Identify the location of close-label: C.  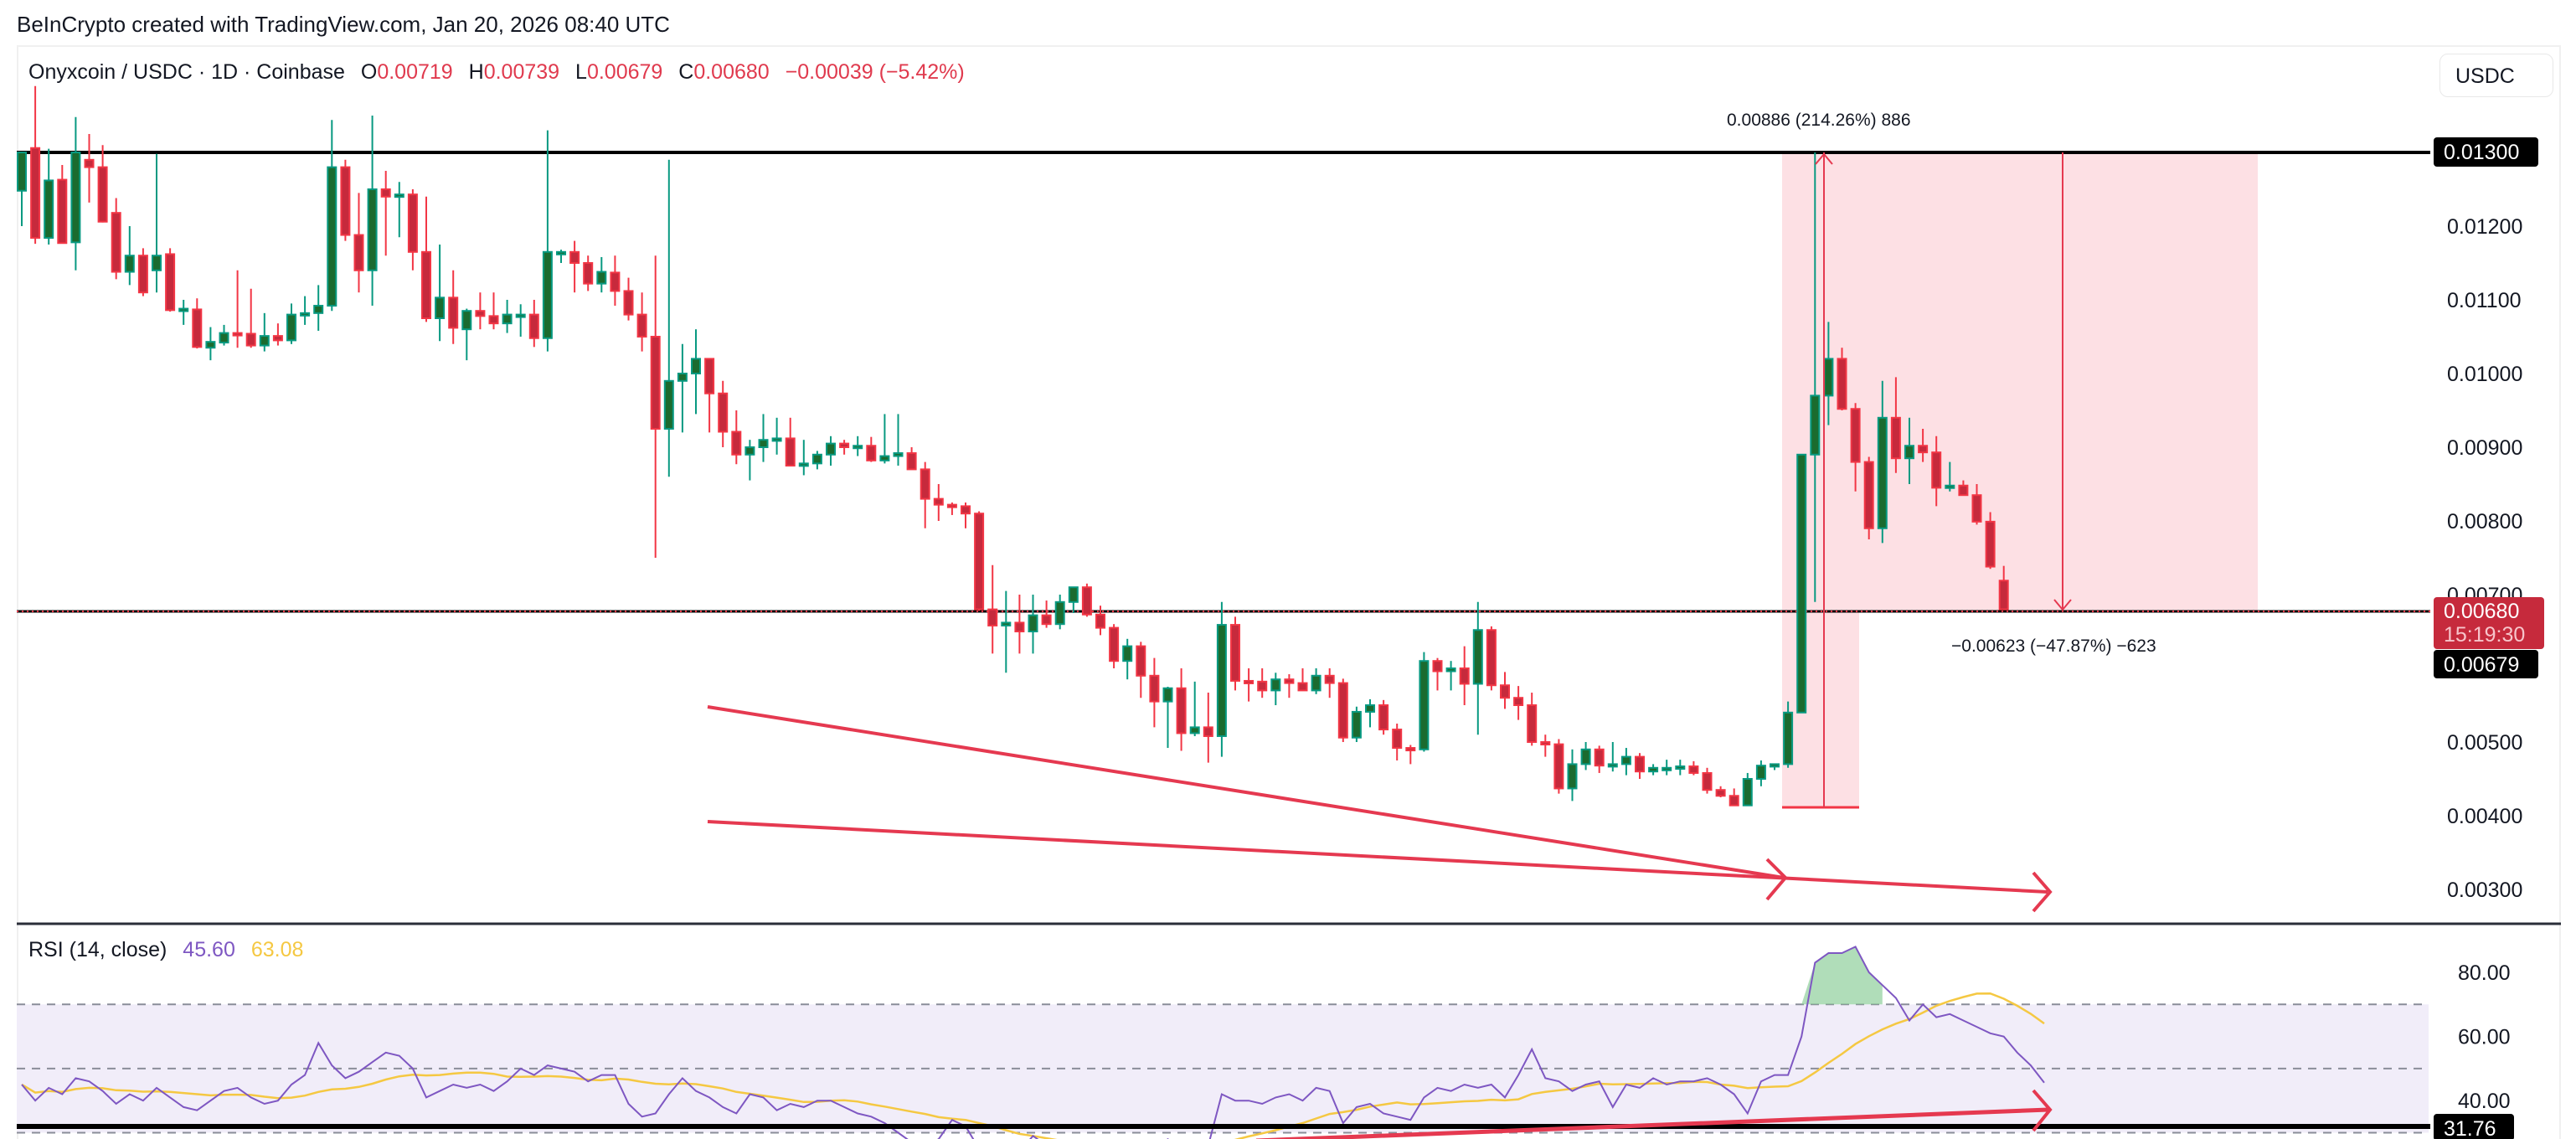
(686, 72).